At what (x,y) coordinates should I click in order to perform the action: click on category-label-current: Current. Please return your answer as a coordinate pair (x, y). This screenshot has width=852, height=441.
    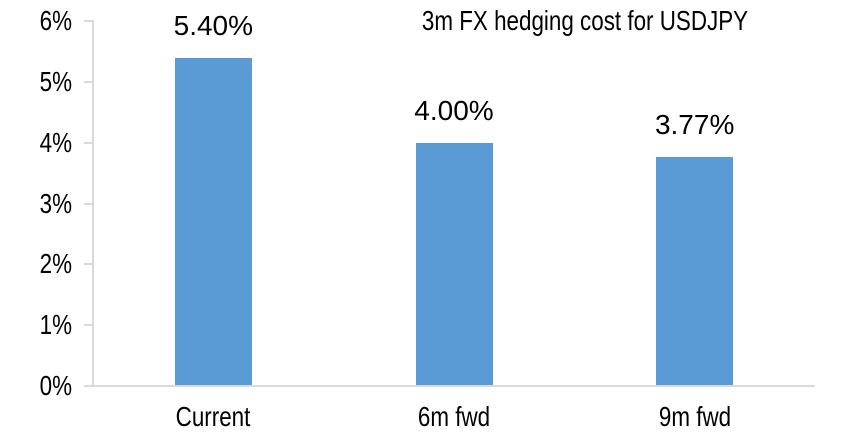
    Looking at the image, I should click on (213, 416).